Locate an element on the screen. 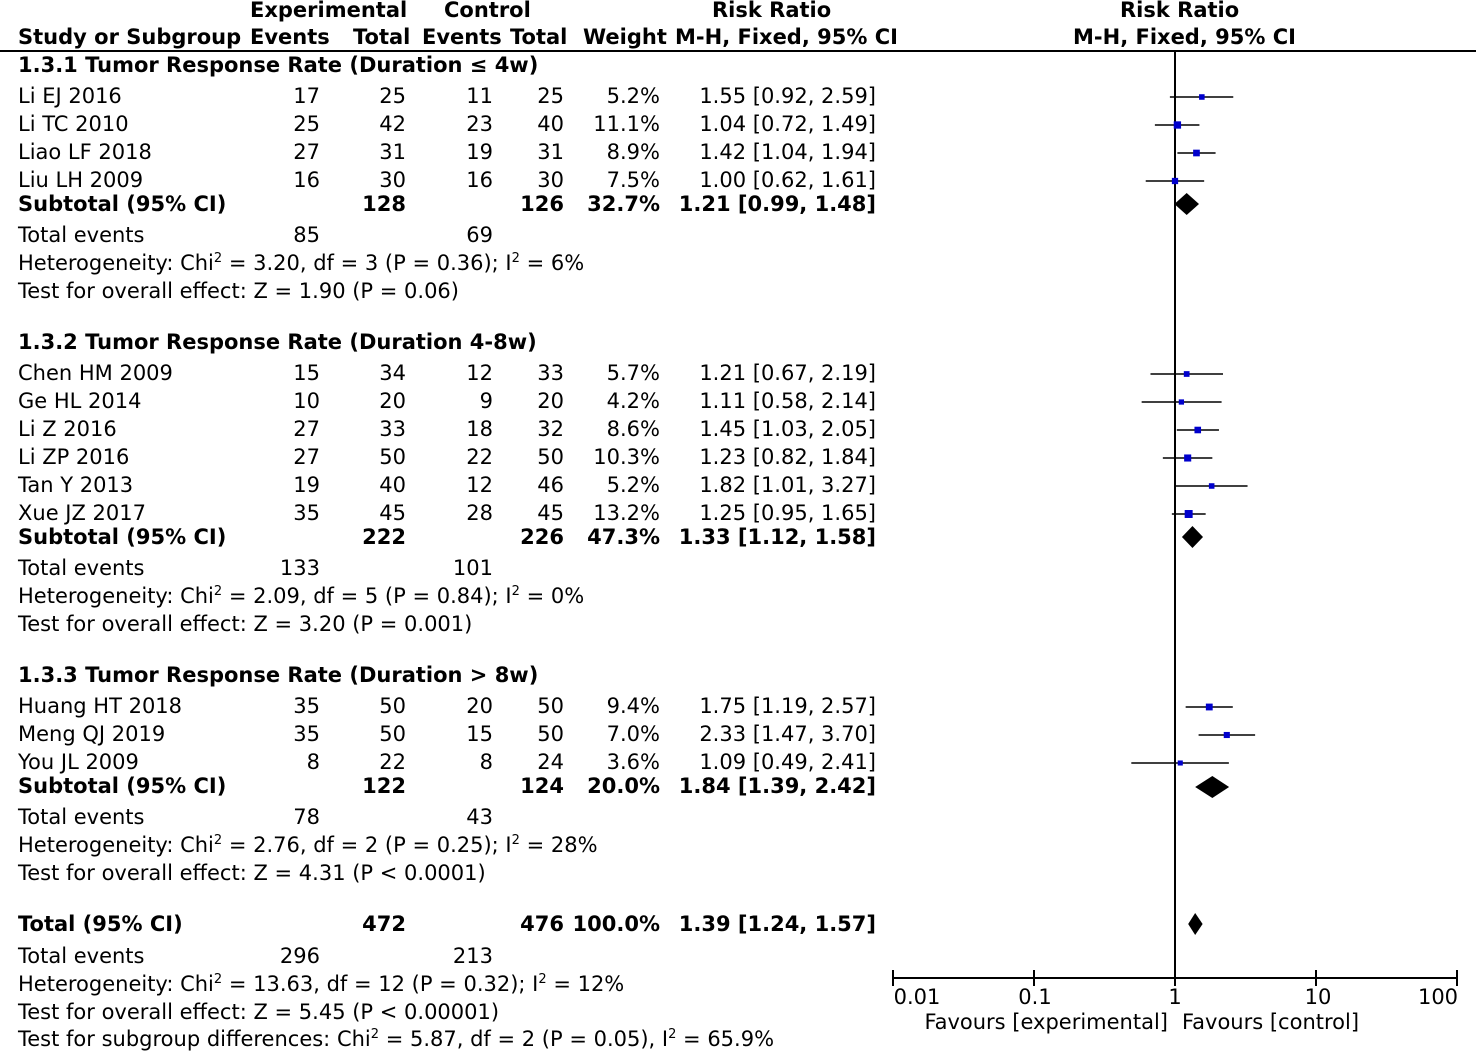 The height and width of the screenshot is (1051, 1476). subtotal-ci: 1.33 [1.12, 1.58] is located at coordinates (777, 537).